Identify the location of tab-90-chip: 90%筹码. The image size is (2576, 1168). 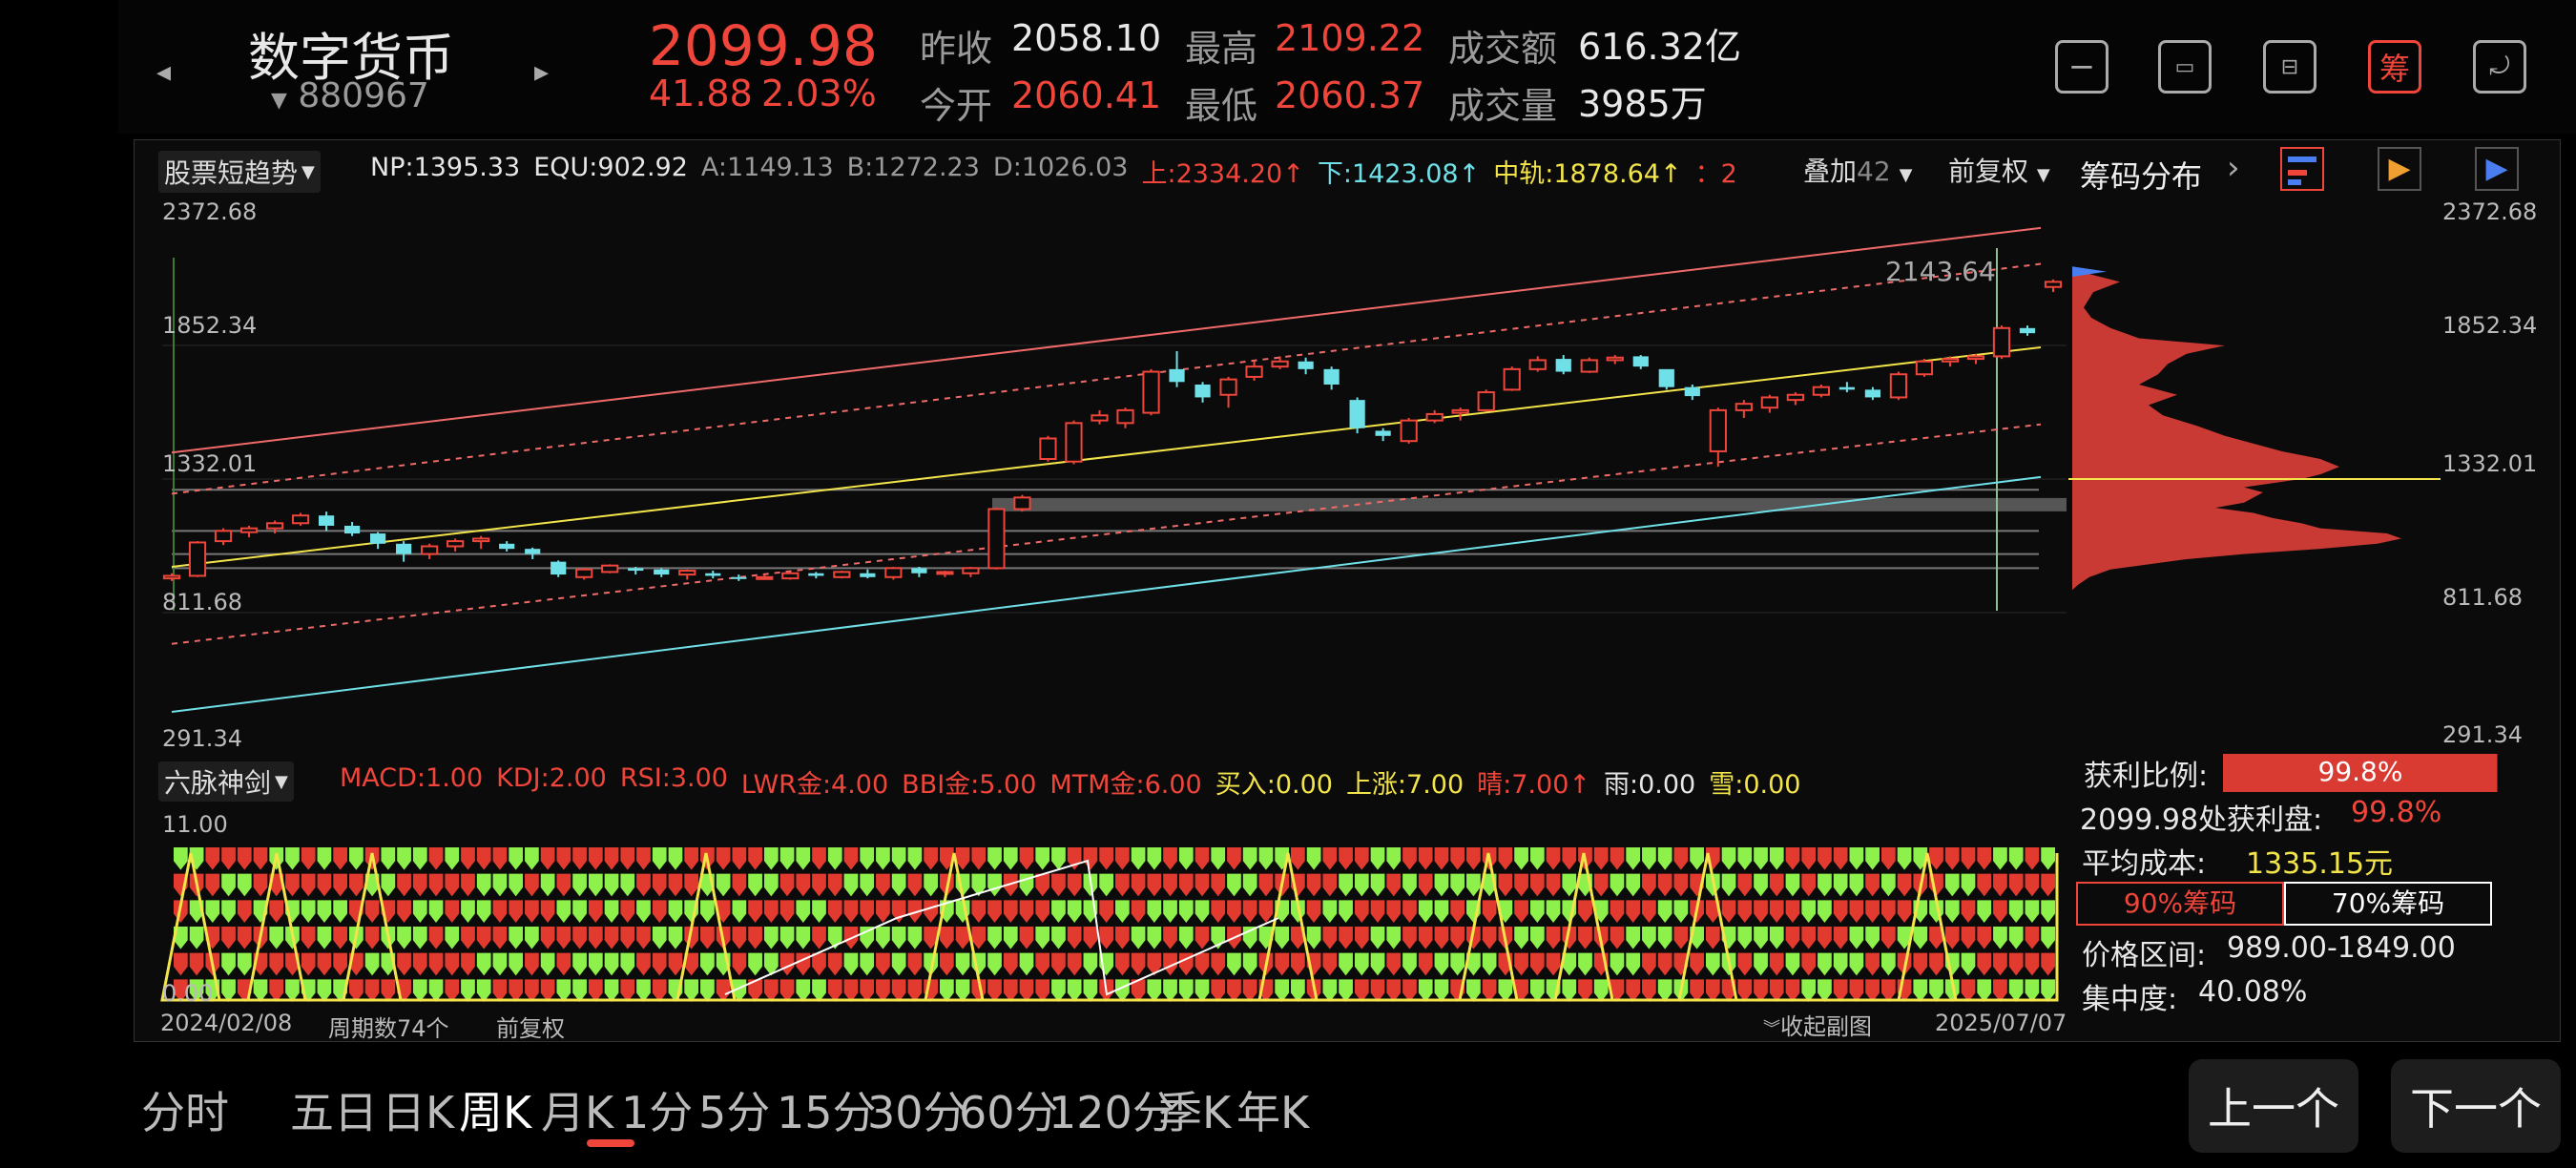
(2180, 904).